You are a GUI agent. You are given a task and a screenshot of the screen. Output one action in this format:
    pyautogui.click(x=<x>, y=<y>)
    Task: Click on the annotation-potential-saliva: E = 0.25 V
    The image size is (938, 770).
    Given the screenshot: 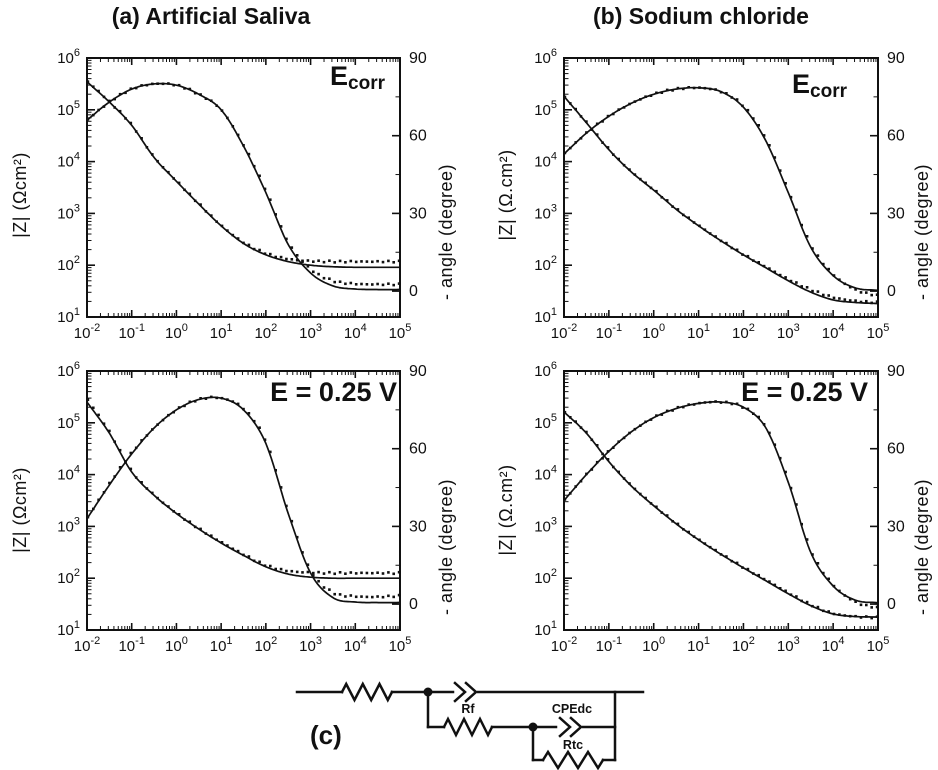 What is the action you would take?
    pyautogui.click(x=317, y=394)
    